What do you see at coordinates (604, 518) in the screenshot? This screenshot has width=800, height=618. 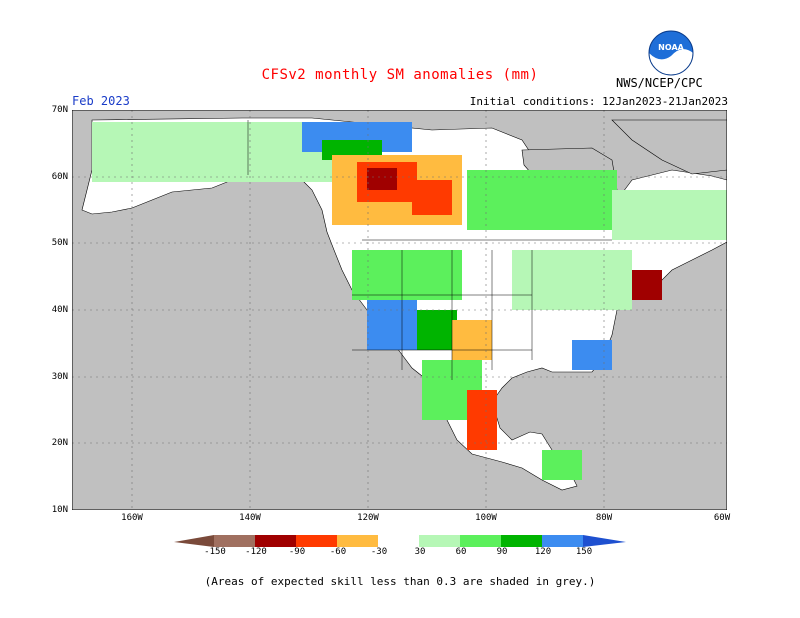 I see `lon-label: 80W` at bounding box center [604, 518].